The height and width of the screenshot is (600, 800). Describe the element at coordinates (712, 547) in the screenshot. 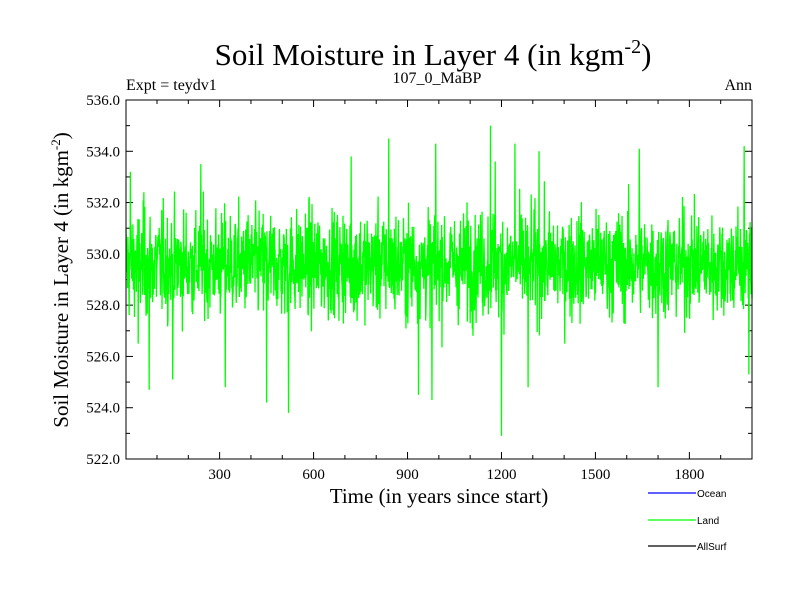

I see `legend-label-allsurf: AllSurf` at that location.